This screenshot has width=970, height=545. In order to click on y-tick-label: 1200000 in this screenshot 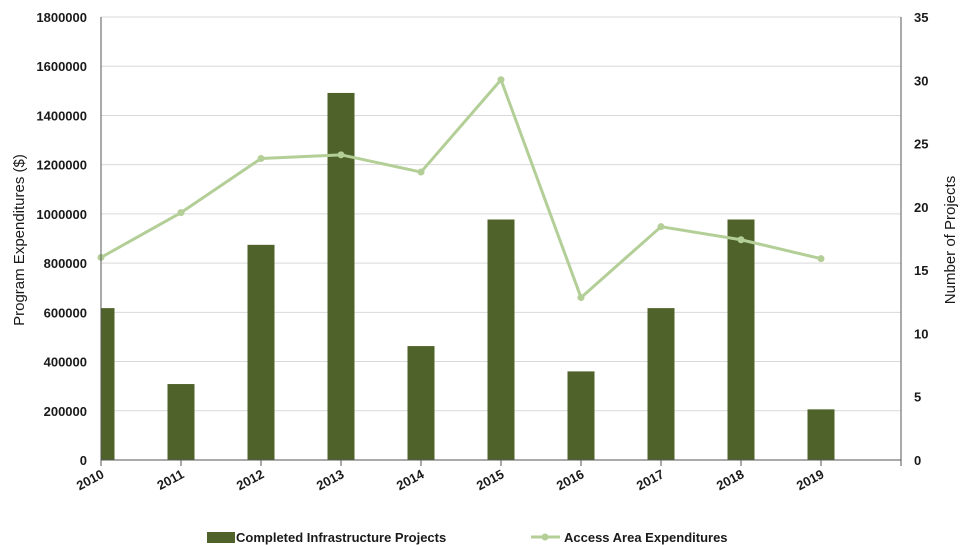, I will do `click(61, 165)`.